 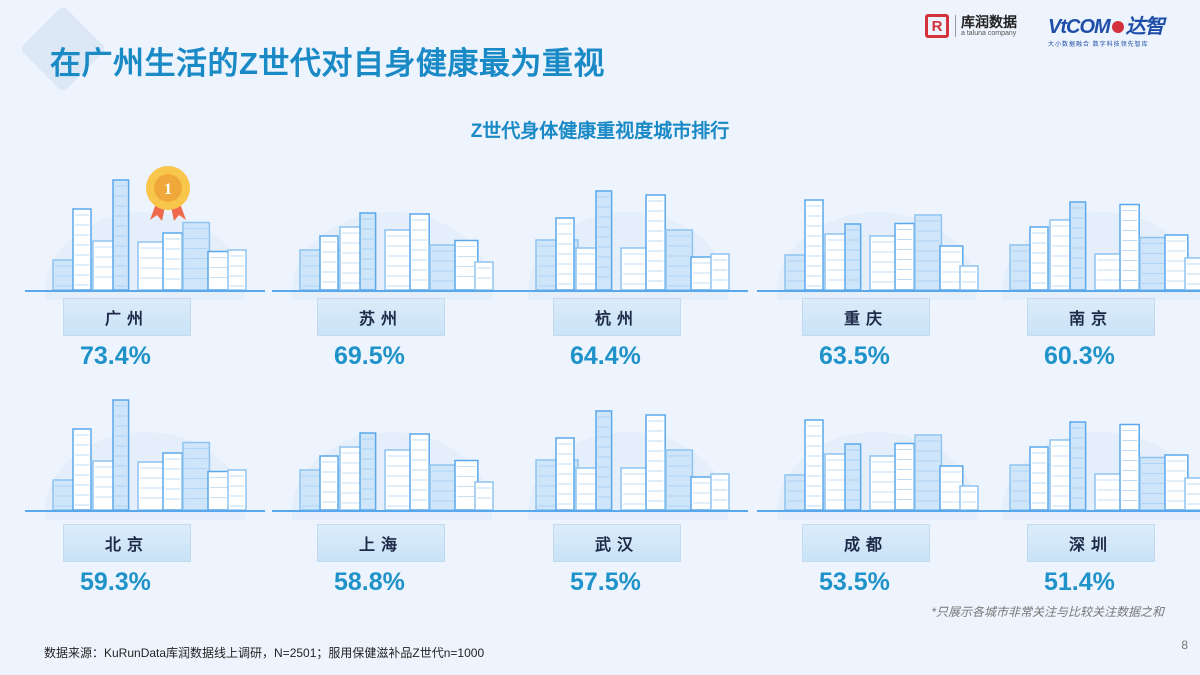 I want to click on city-card: 成都 53.5%, so click(x=877, y=490).